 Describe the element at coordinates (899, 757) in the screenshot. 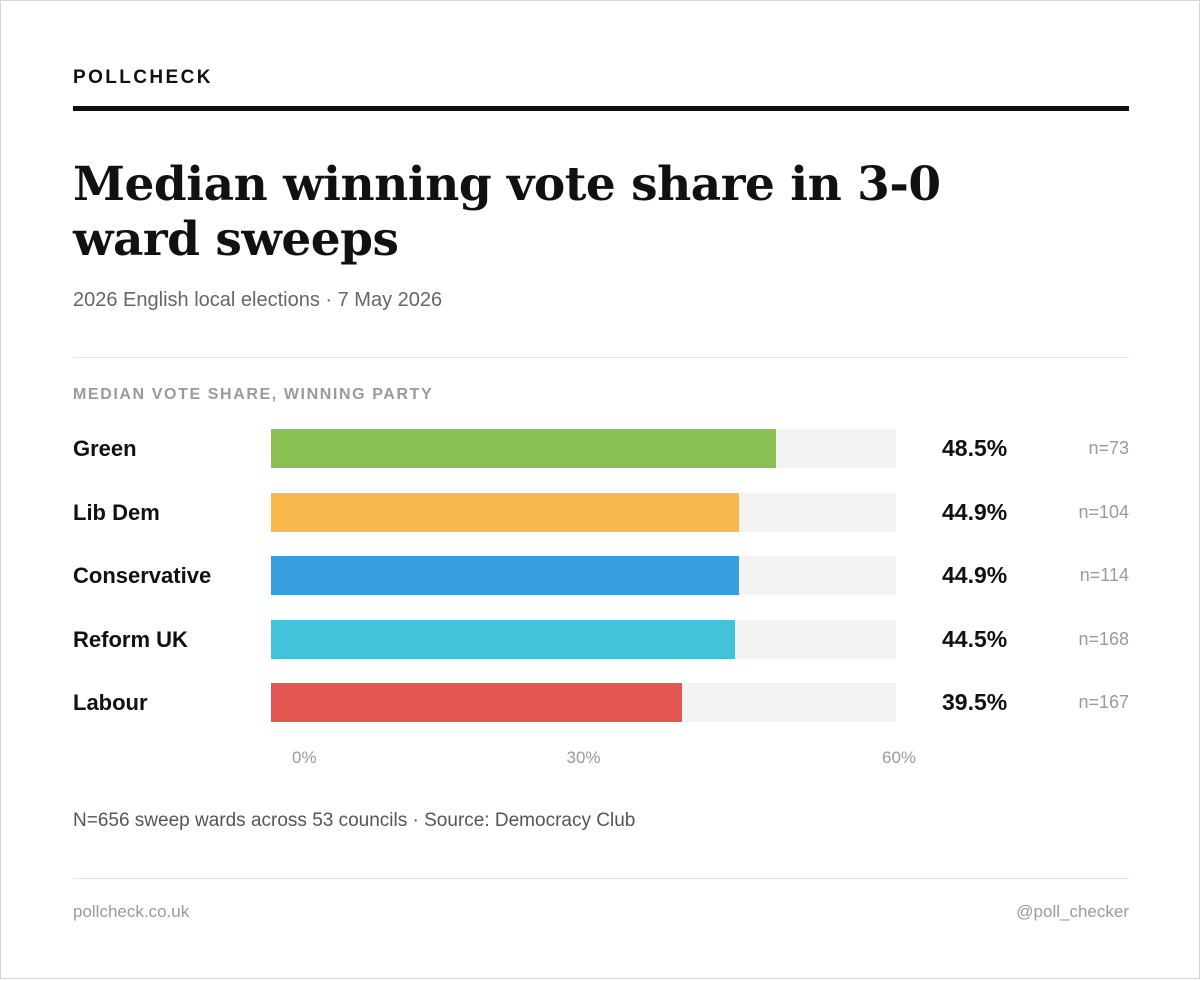

I see `tick-label: 60%` at that location.